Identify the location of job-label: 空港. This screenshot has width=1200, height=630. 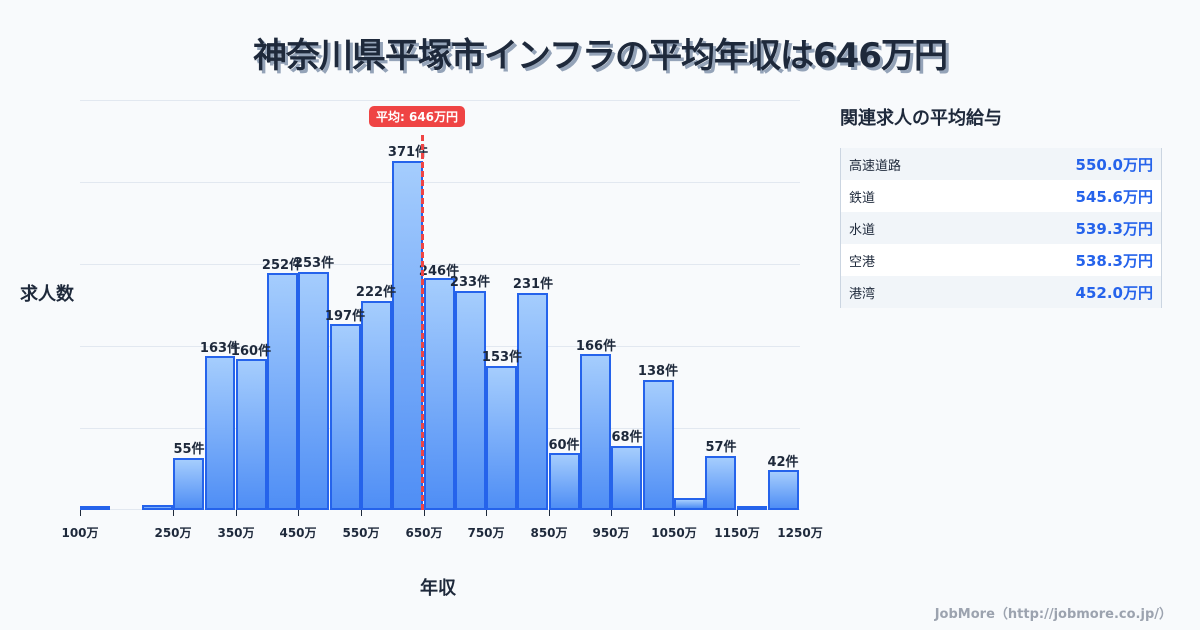
(862, 262).